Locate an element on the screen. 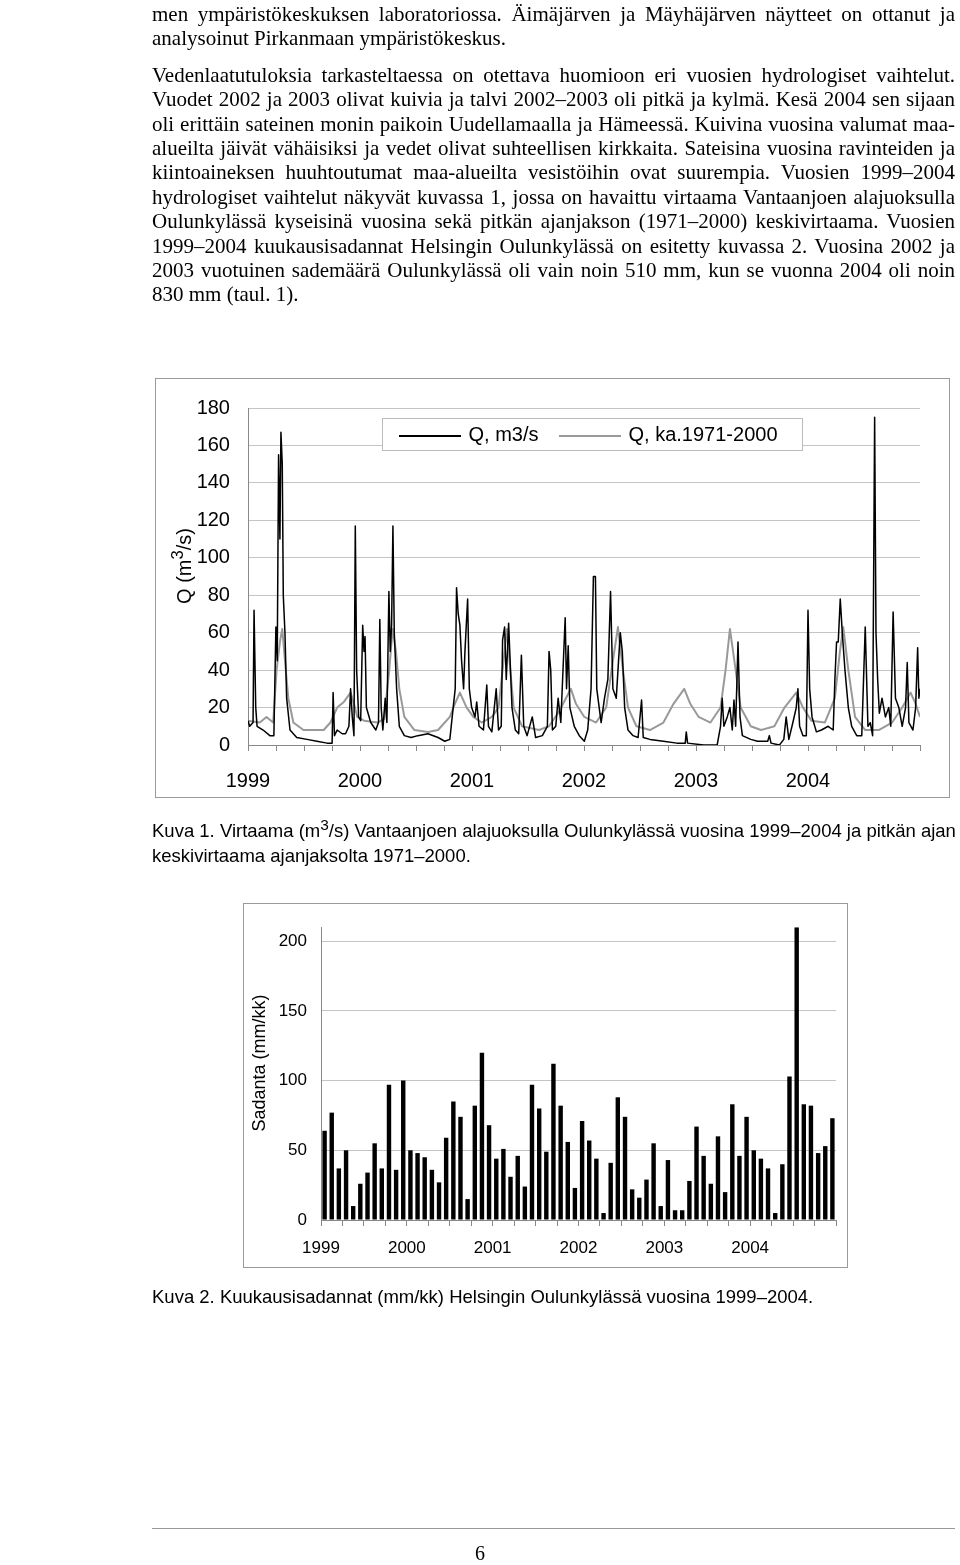 This screenshot has height=1565, width=960. y-axis-title: Sadanta (mm/kk) is located at coordinates (259, 1063).